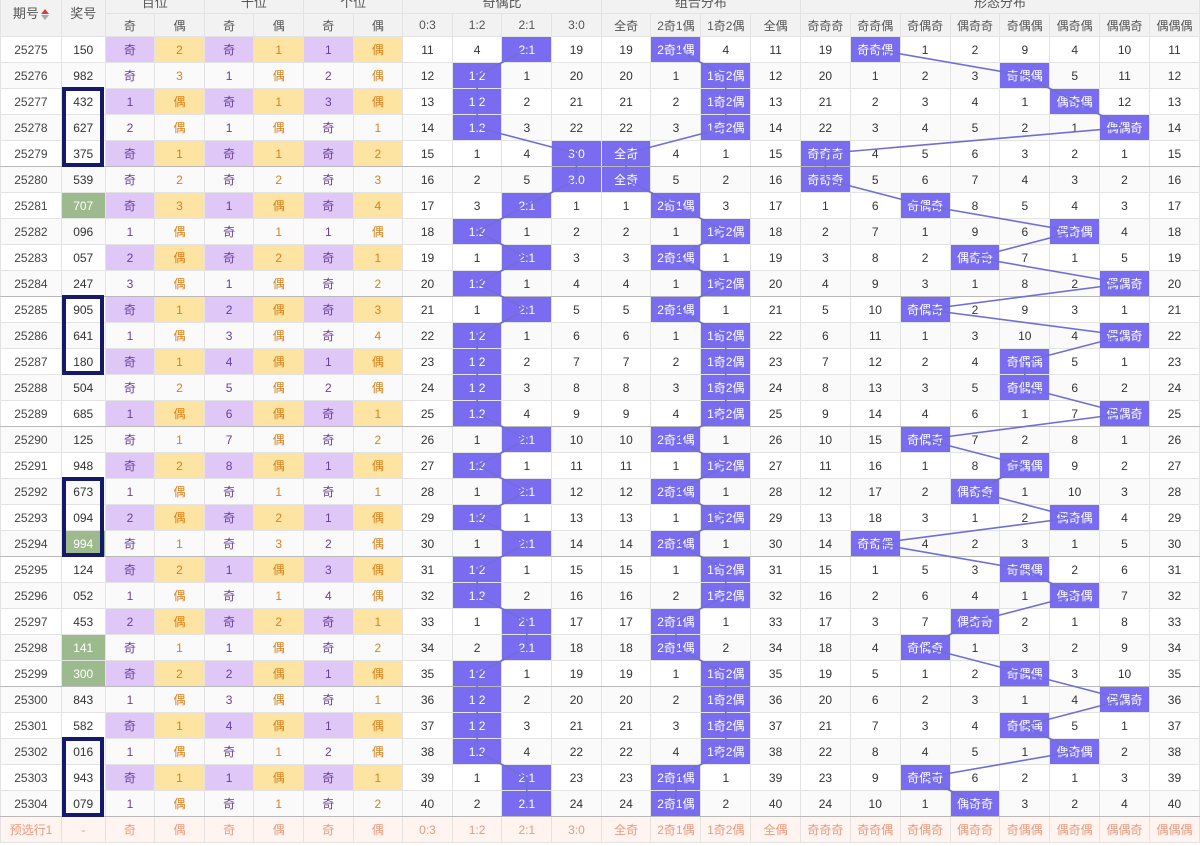 Image resolution: width=1200 pixels, height=846 pixels. Describe the element at coordinates (726, 829) in the screenshot. I see `preselect-cell: 1奇2偶` at that location.